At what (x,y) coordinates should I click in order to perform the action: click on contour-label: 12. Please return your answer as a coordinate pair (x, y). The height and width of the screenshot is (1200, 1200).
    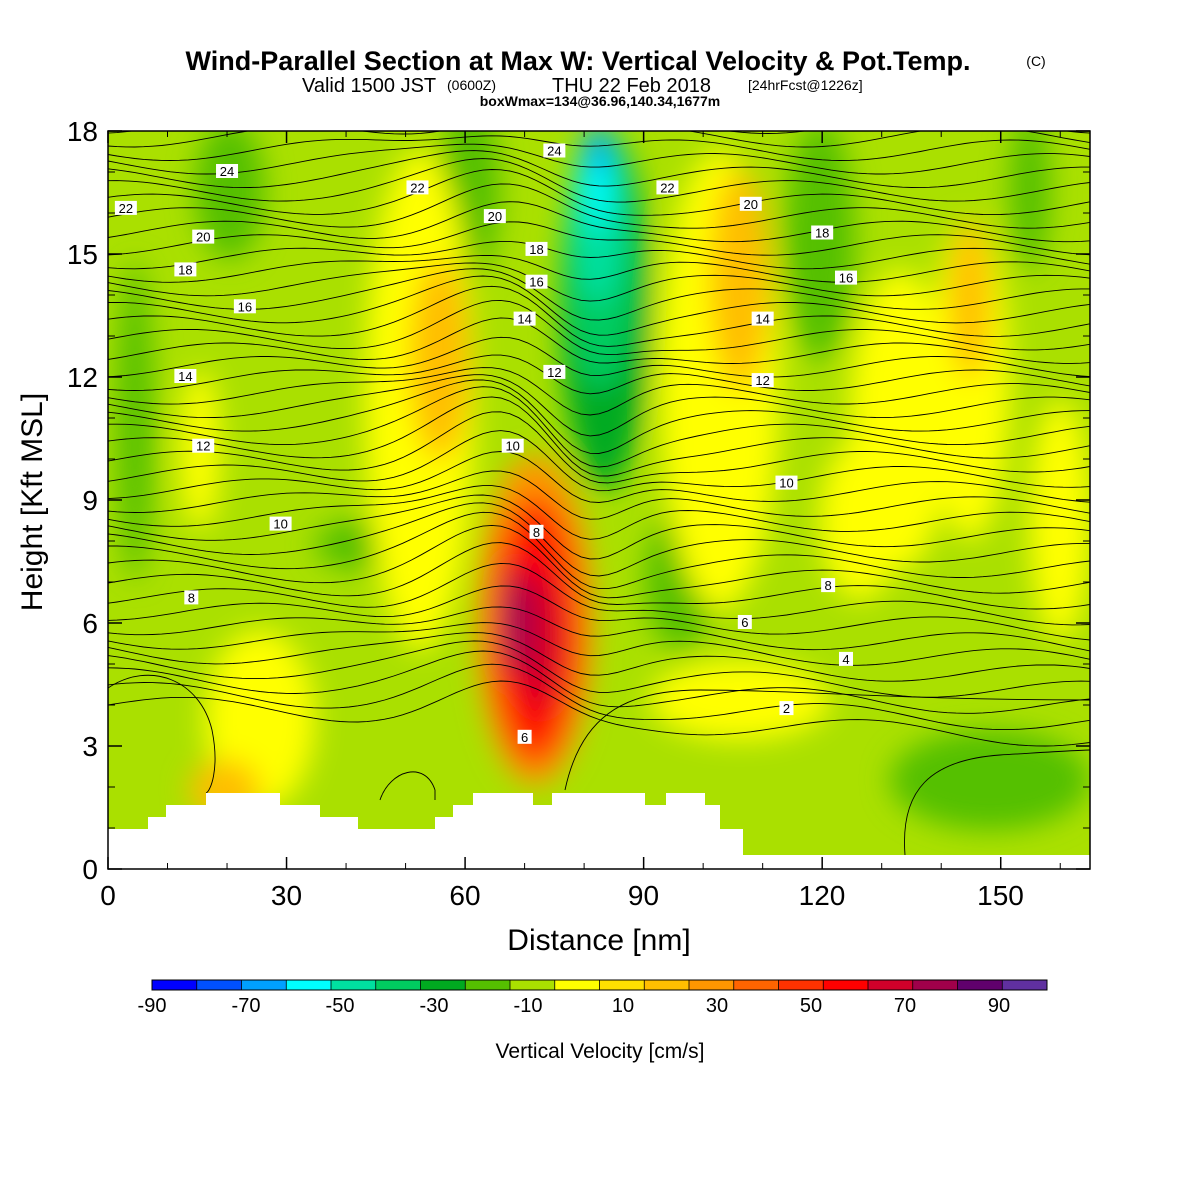
    Looking at the image, I should click on (554, 372).